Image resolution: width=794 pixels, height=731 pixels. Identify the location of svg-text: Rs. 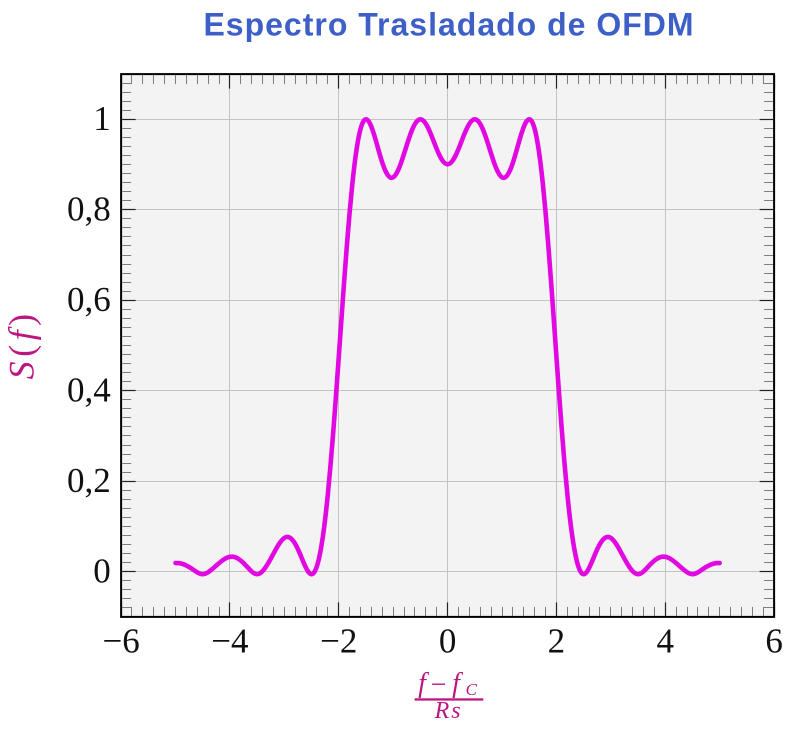
(448, 711).